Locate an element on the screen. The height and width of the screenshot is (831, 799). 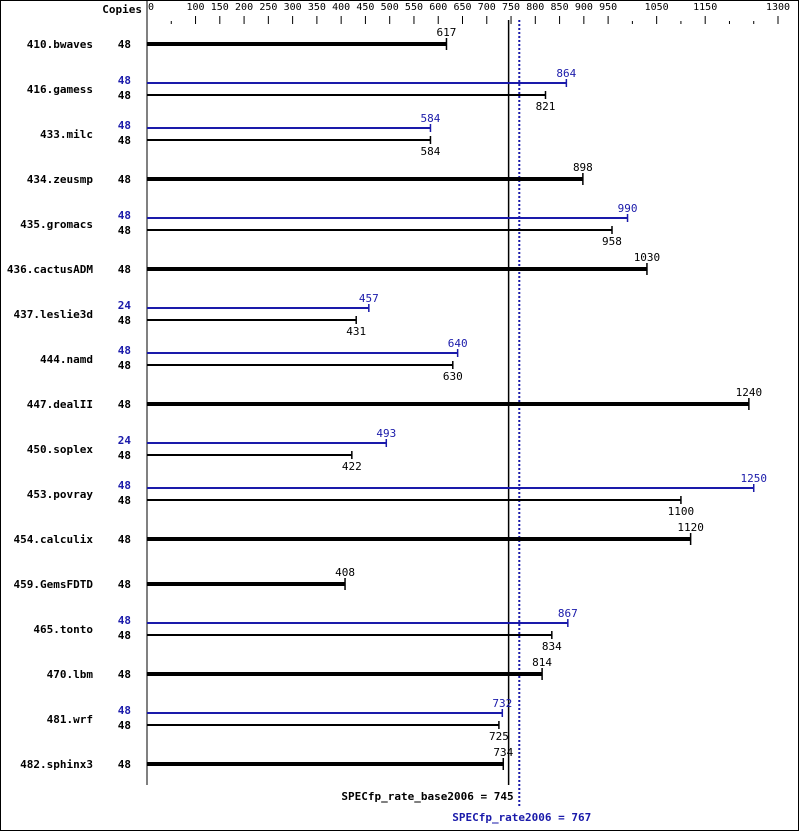
benchmark-name: 410.bwaves is located at coordinates (60, 44).